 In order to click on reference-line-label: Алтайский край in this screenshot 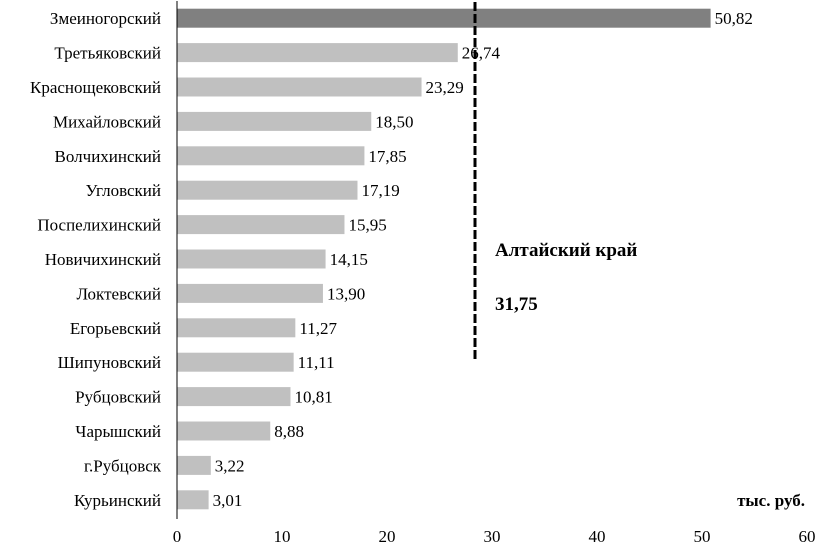, I will do `click(566, 250)`.